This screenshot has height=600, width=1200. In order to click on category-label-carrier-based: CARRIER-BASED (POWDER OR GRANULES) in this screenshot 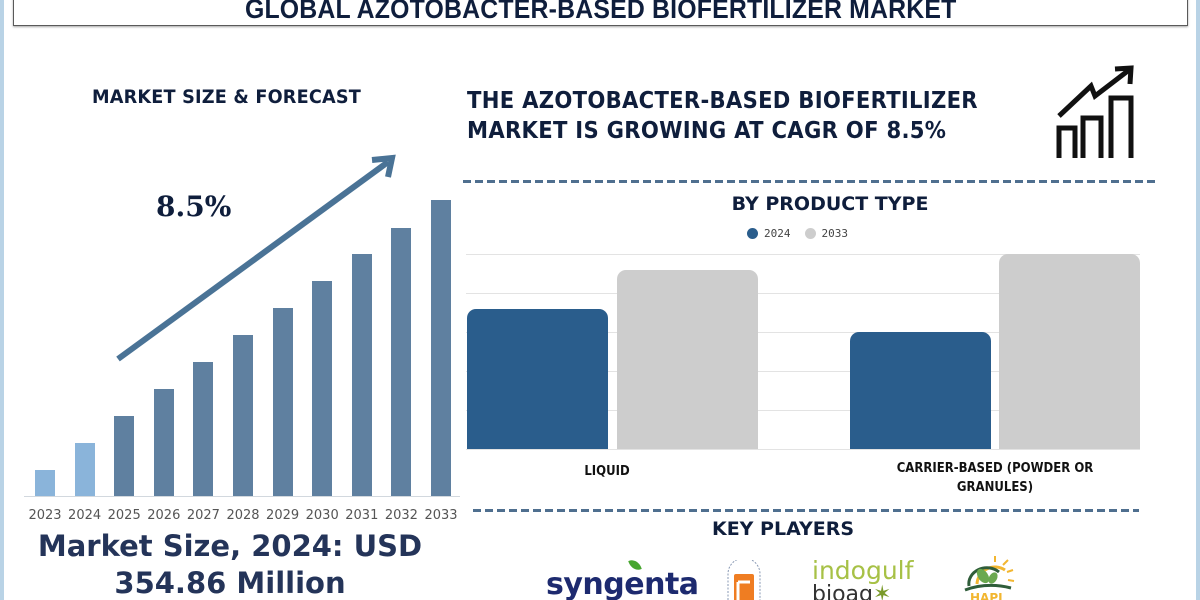, I will do `click(995, 478)`.